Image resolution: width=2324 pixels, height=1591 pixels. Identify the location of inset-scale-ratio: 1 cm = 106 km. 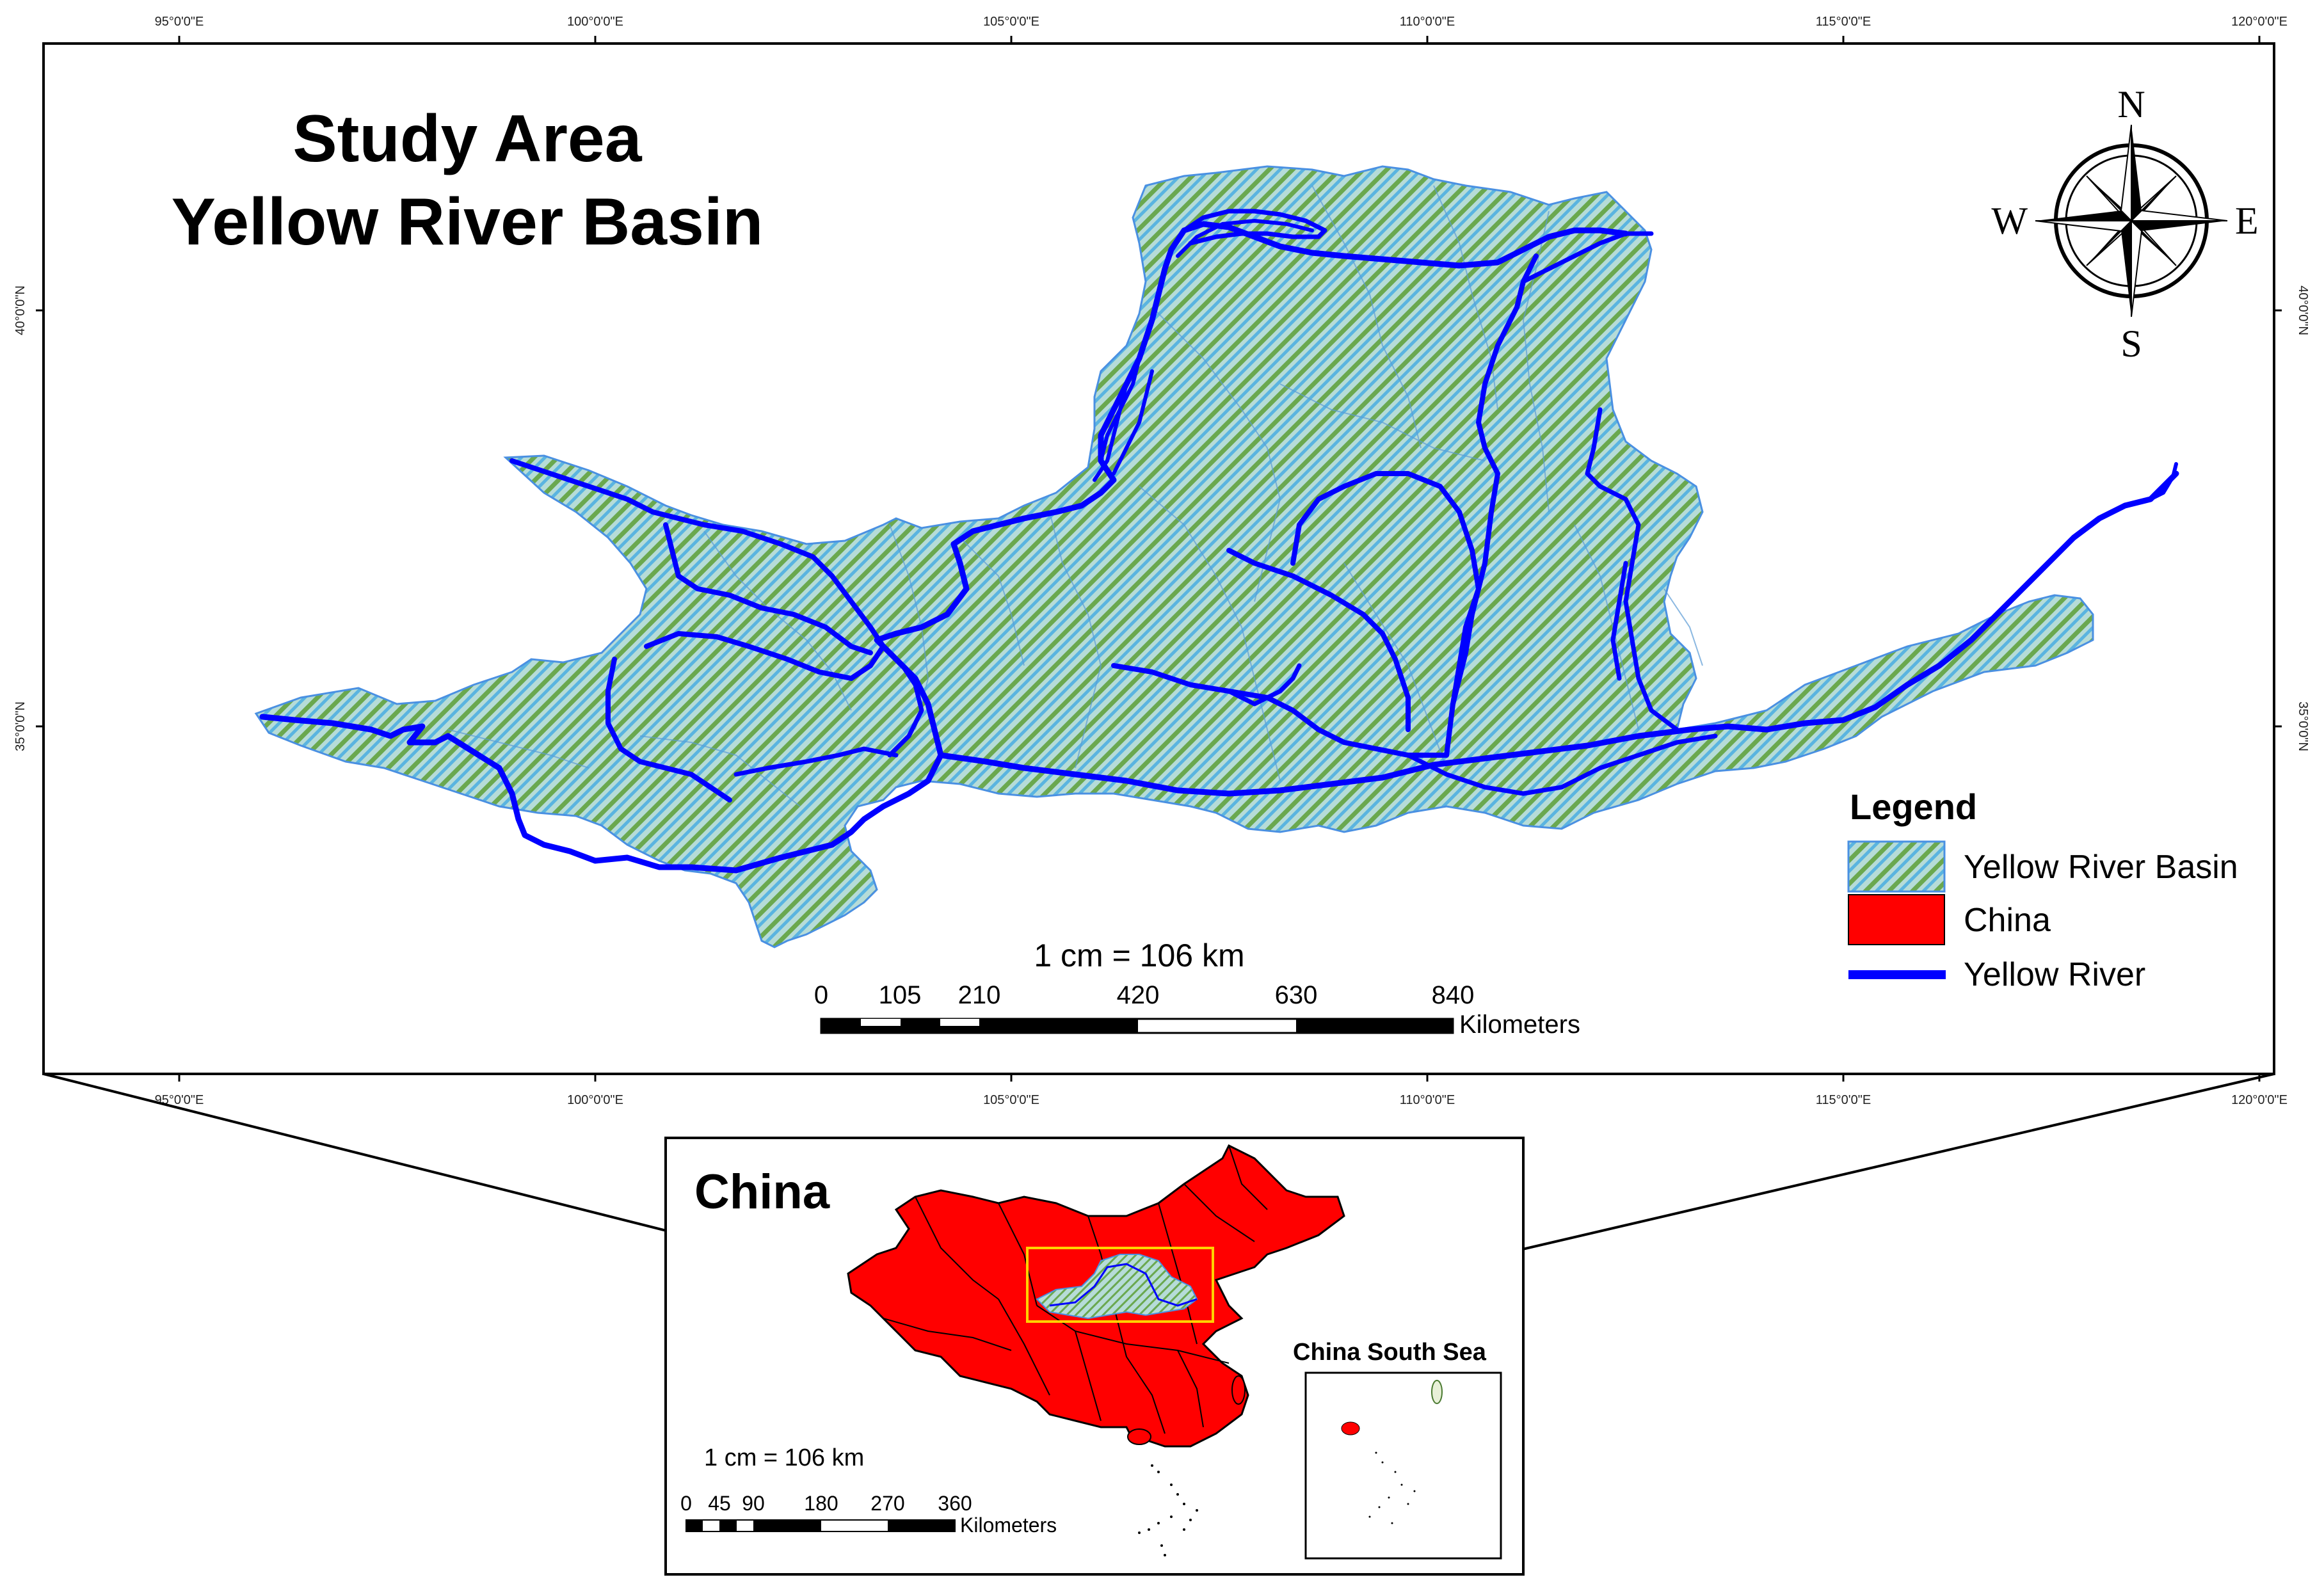
(784, 1457).